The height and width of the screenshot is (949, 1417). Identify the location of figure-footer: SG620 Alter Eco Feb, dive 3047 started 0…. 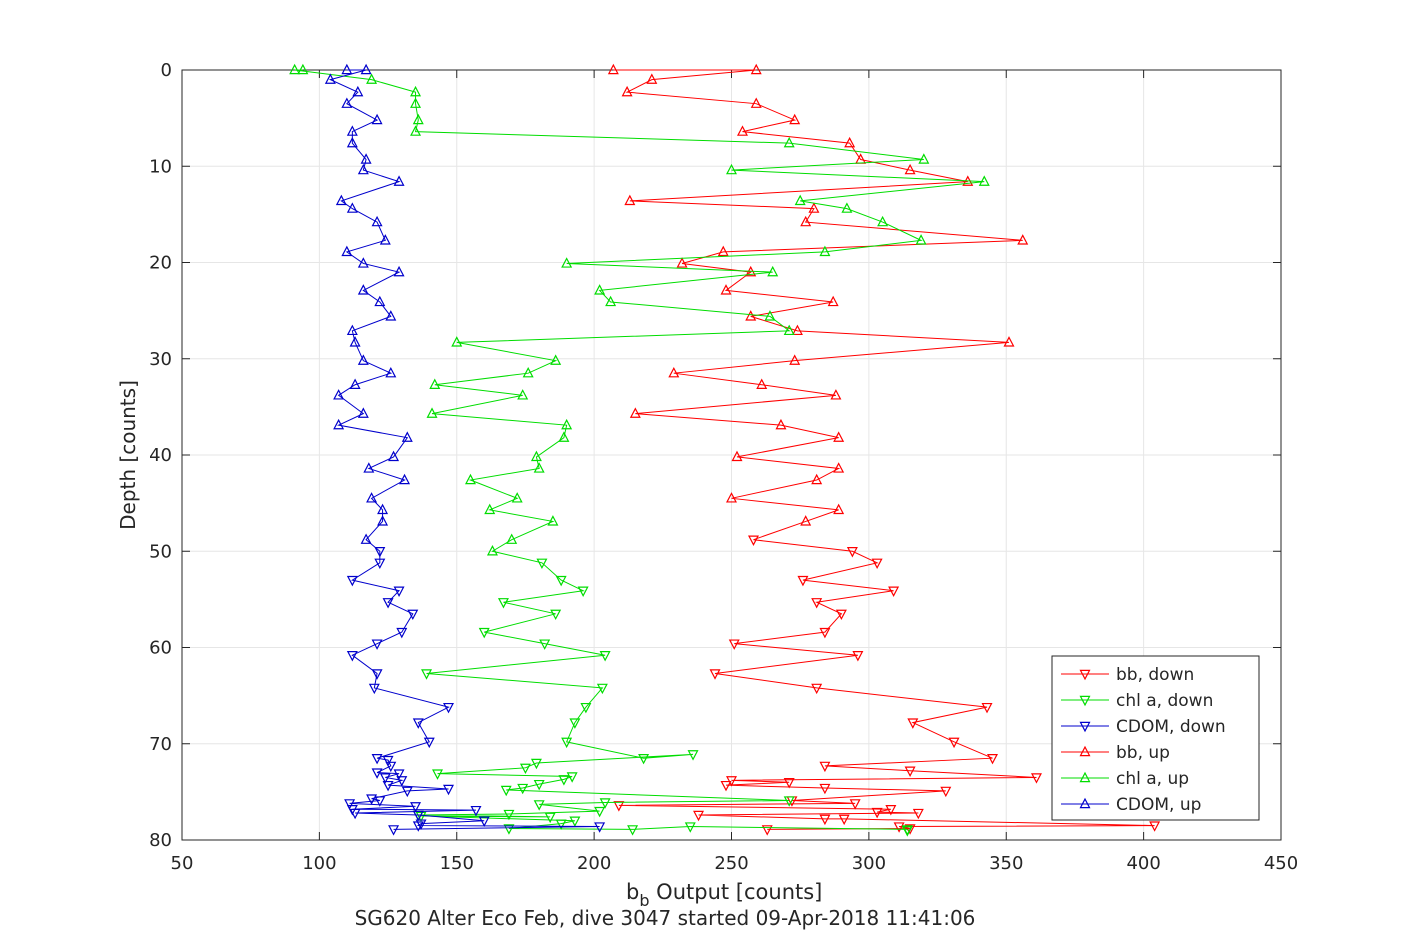
(665, 918).